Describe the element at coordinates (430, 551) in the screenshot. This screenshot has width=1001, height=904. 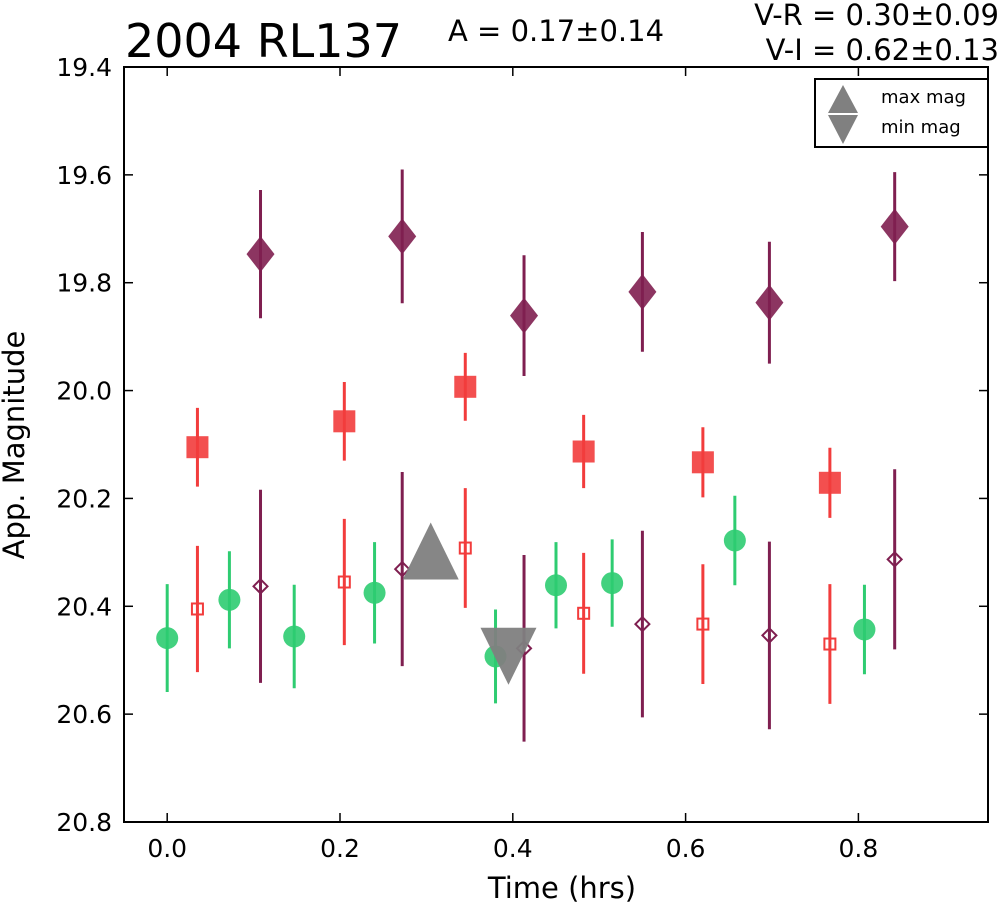
I see `max-mag-marker` at that location.